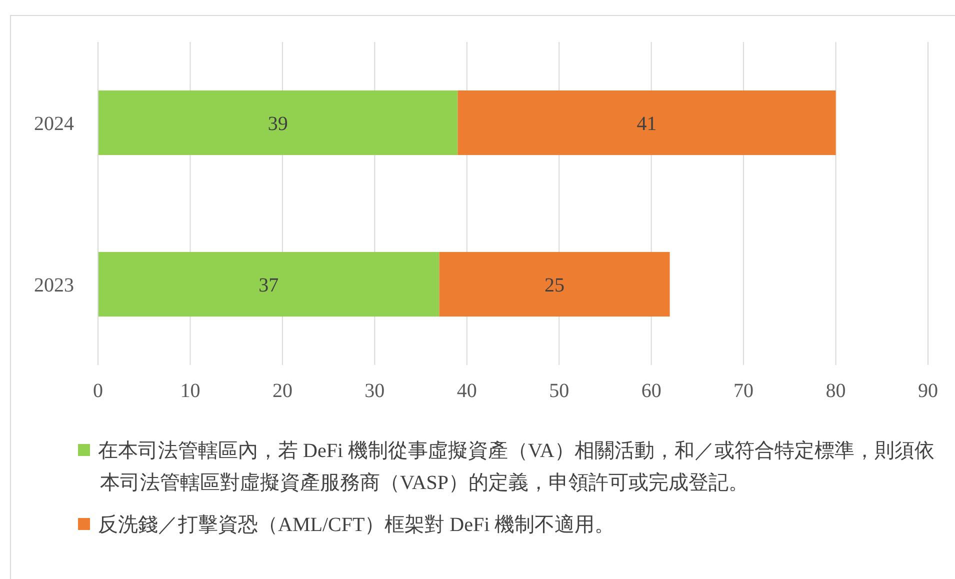 This screenshot has width=955, height=579. I want to click on x-tick-label: 90, so click(928, 391).